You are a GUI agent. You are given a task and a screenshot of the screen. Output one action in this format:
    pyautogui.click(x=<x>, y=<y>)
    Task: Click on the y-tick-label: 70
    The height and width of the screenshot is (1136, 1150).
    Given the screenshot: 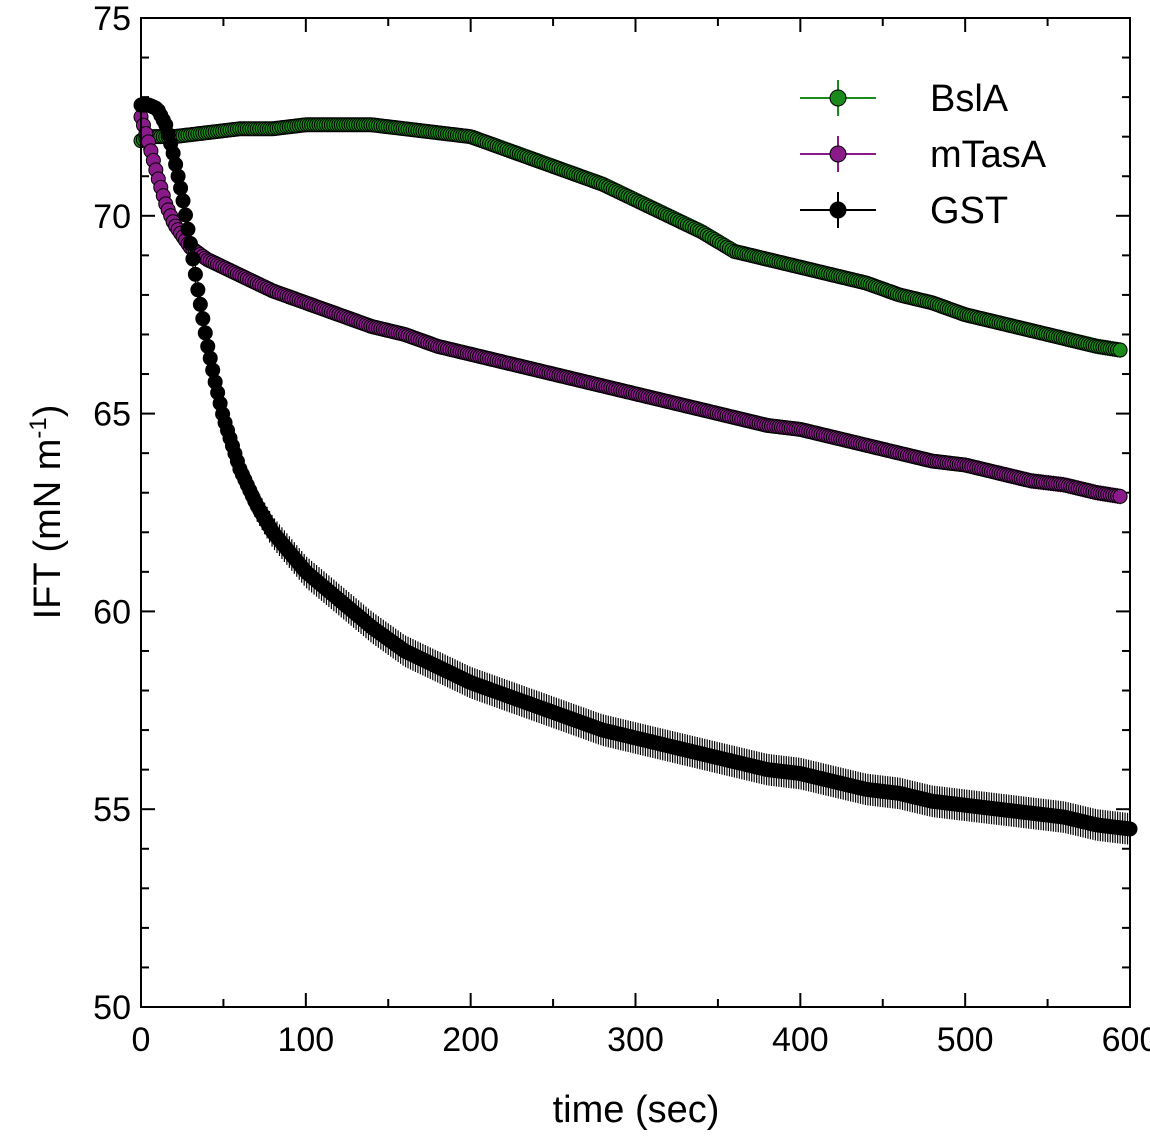 What is the action you would take?
    pyautogui.click(x=112, y=217)
    